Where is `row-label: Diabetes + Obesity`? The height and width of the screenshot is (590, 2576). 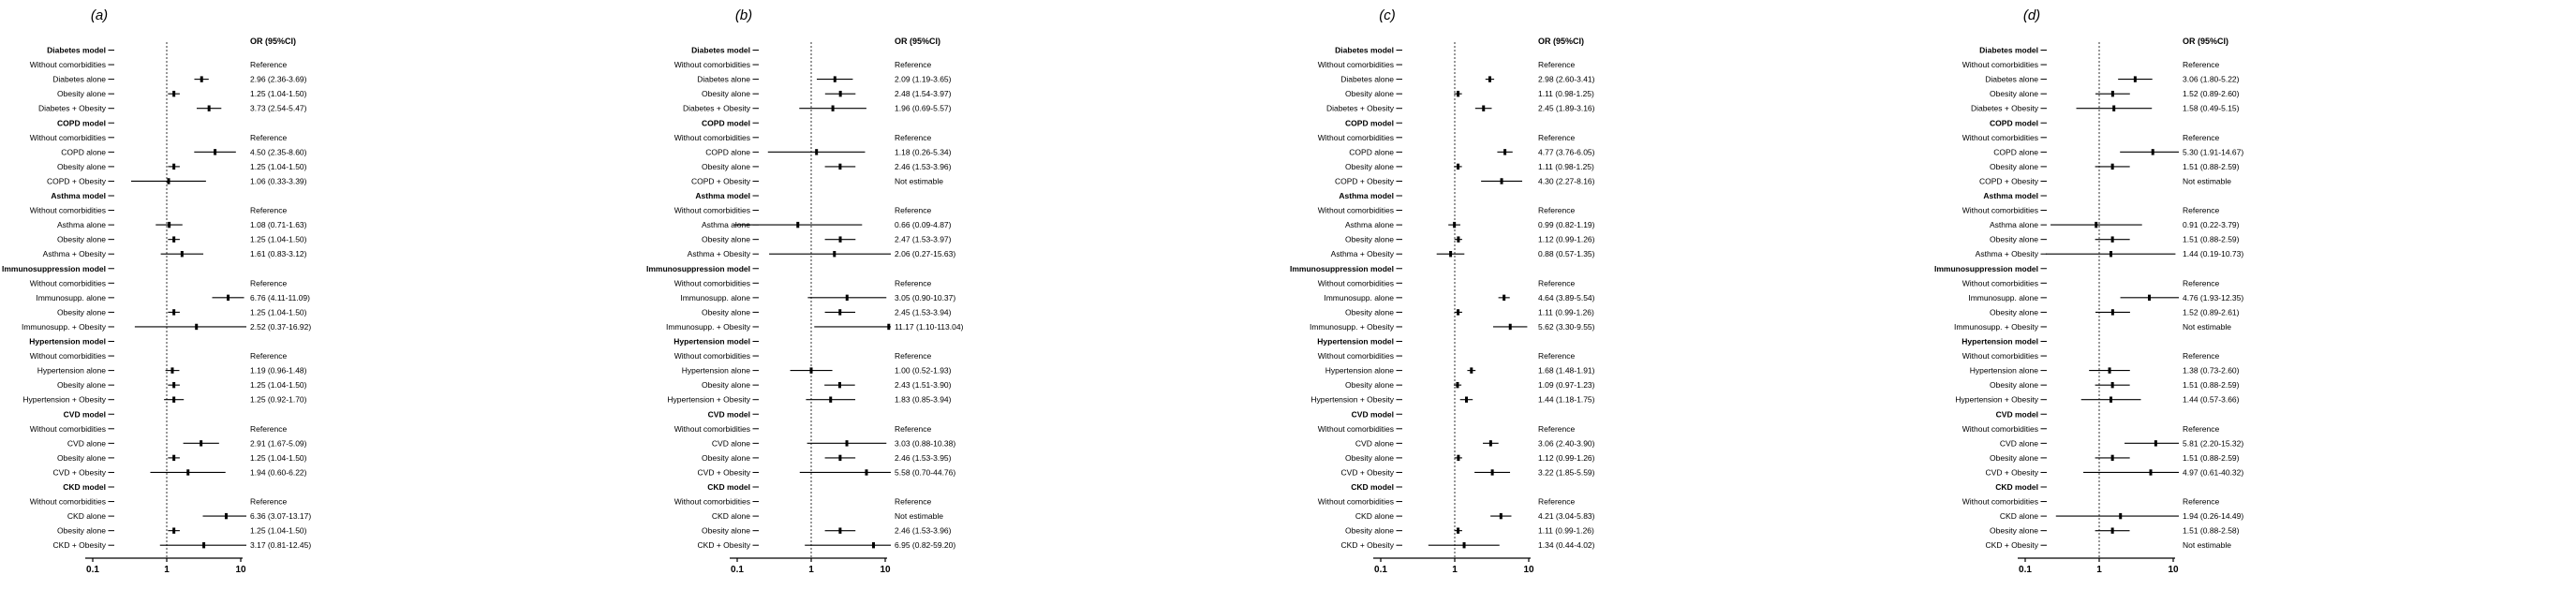
row-label: Diabetes + Obesity is located at coordinates (2004, 109).